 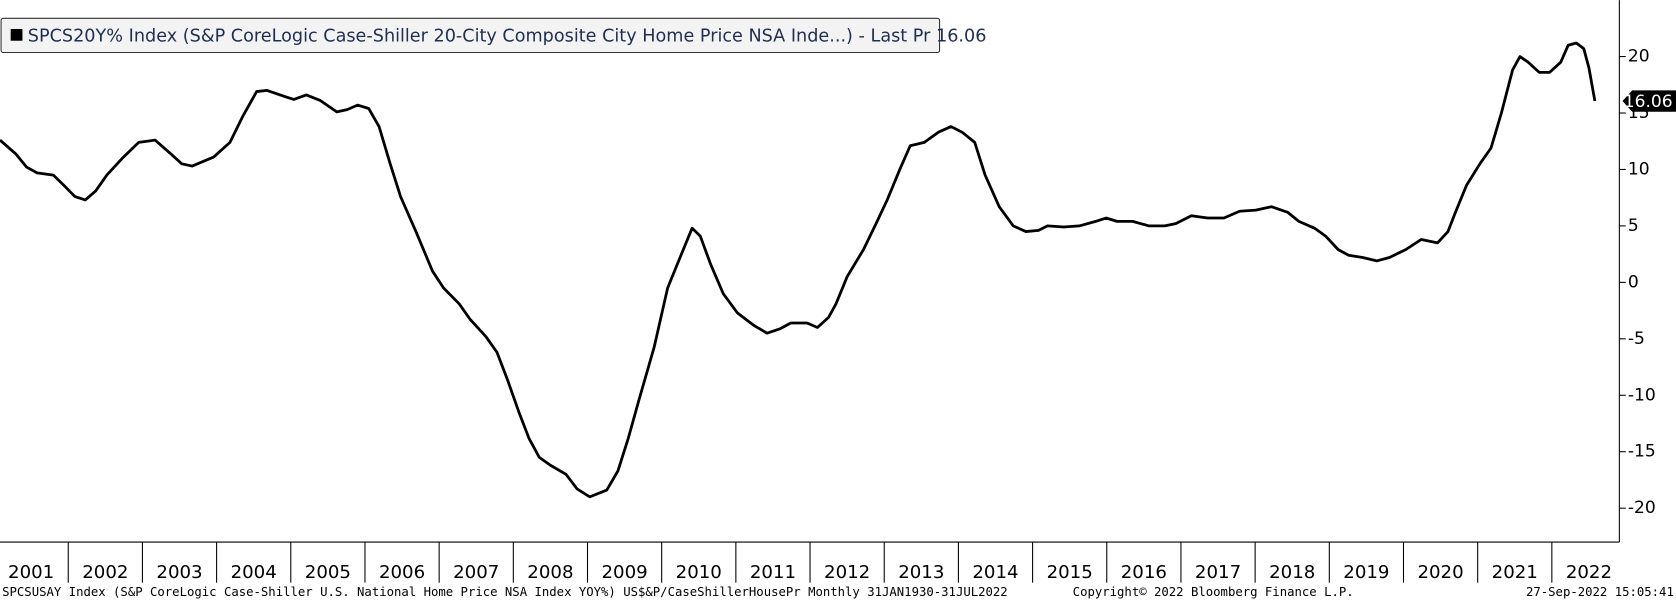 What do you see at coordinates (1633, 226) in the screenshot?
I see `y-tick-label: 5` at bounding box center [1633, 226].